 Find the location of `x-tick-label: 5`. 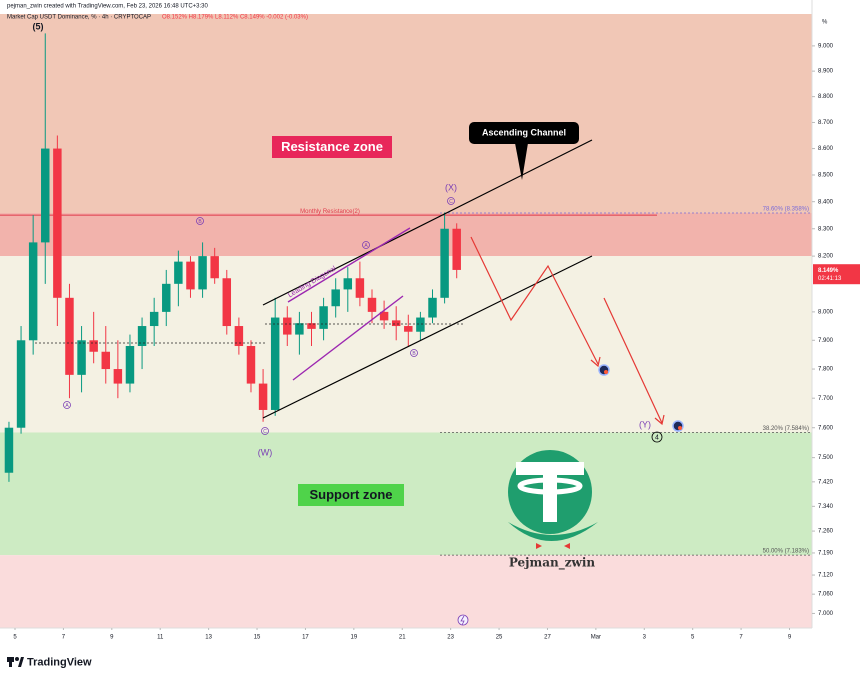

x-tick-label: 5 is located at coordinates (15, 638).